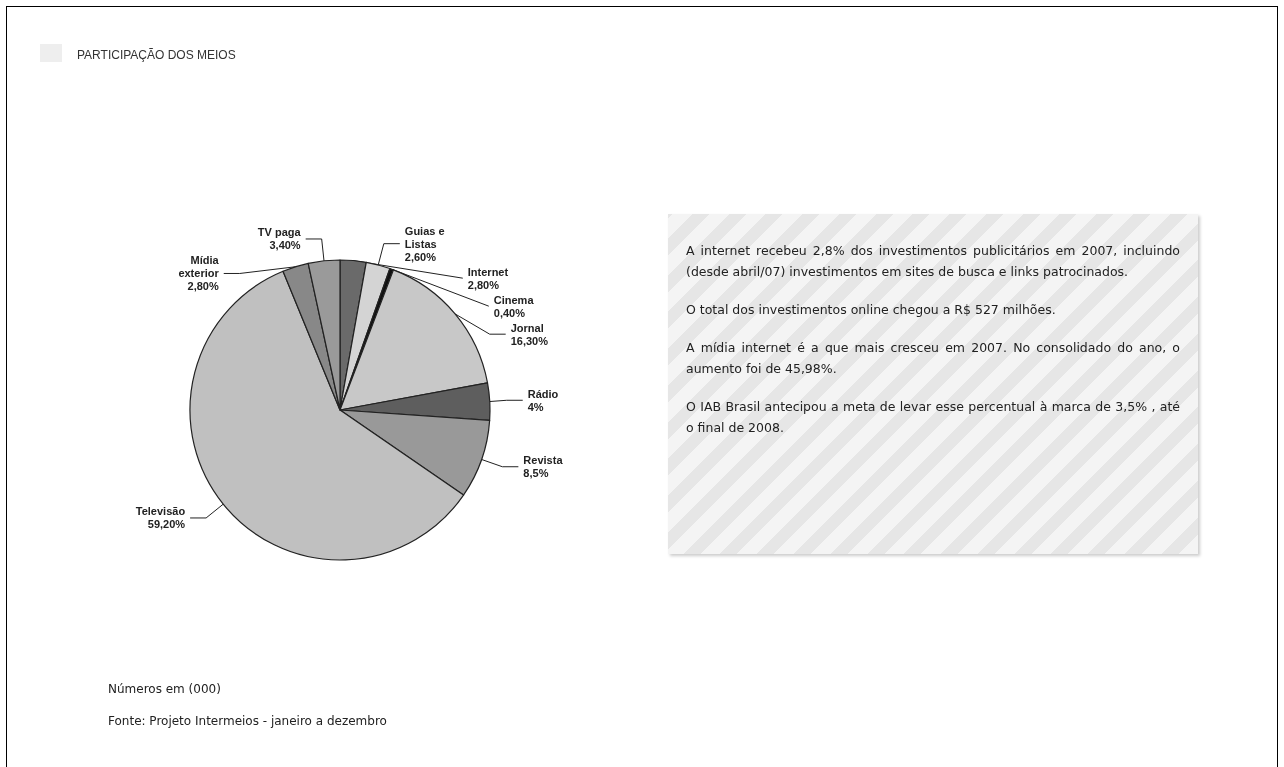  I want to click on slice-label: Internet, so click(488, 271).